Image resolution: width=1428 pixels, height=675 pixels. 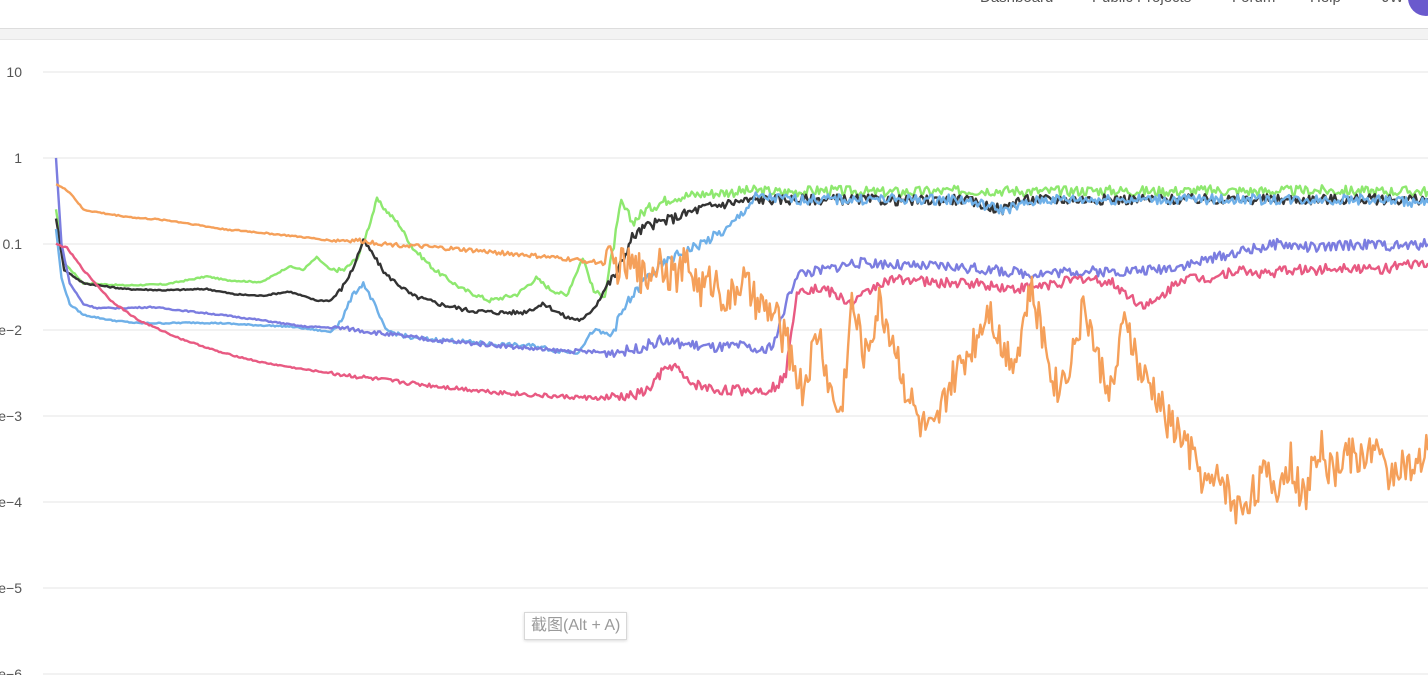 I want to click on top-navigation-bar: Dashboard Public Projects Forum Help JW, so click(x=714, y=14).